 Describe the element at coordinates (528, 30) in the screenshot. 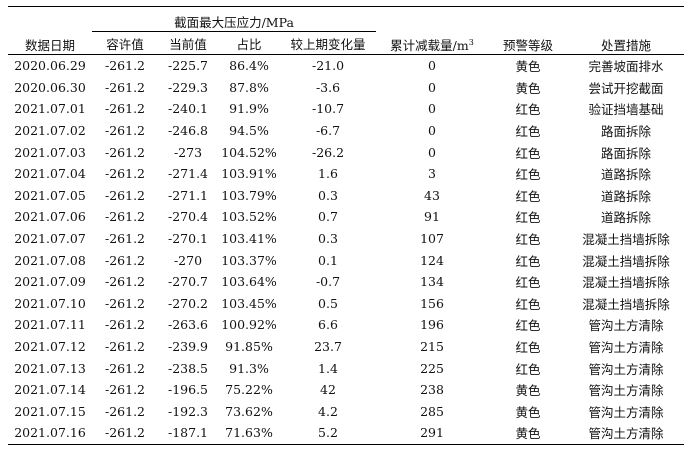

I see `header-warning: 预警等级` at that location.